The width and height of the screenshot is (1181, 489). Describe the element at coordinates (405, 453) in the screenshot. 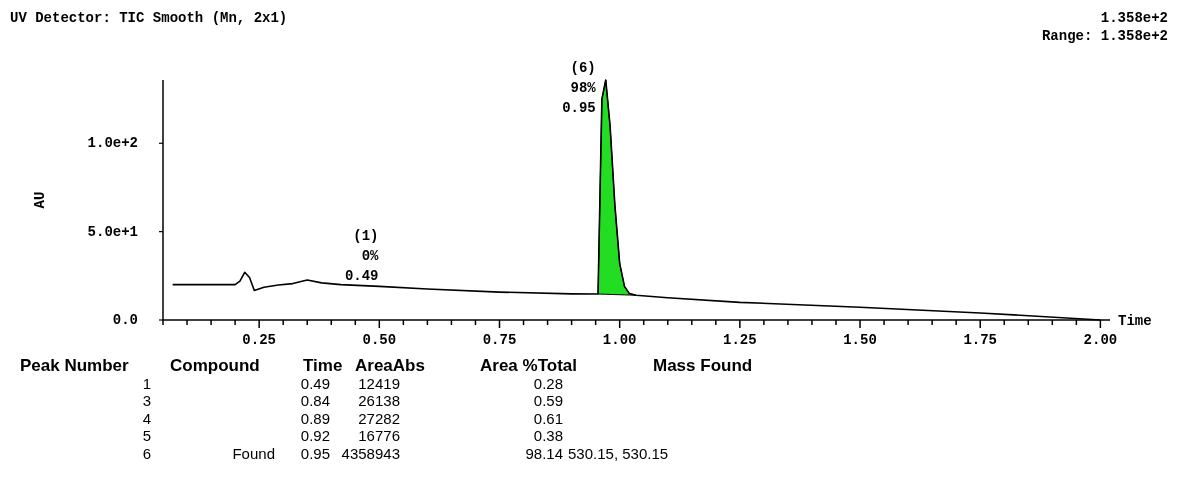

I see `text: 6 Found 0.95 4358943 98.14 530.15, 530.15` at that location.